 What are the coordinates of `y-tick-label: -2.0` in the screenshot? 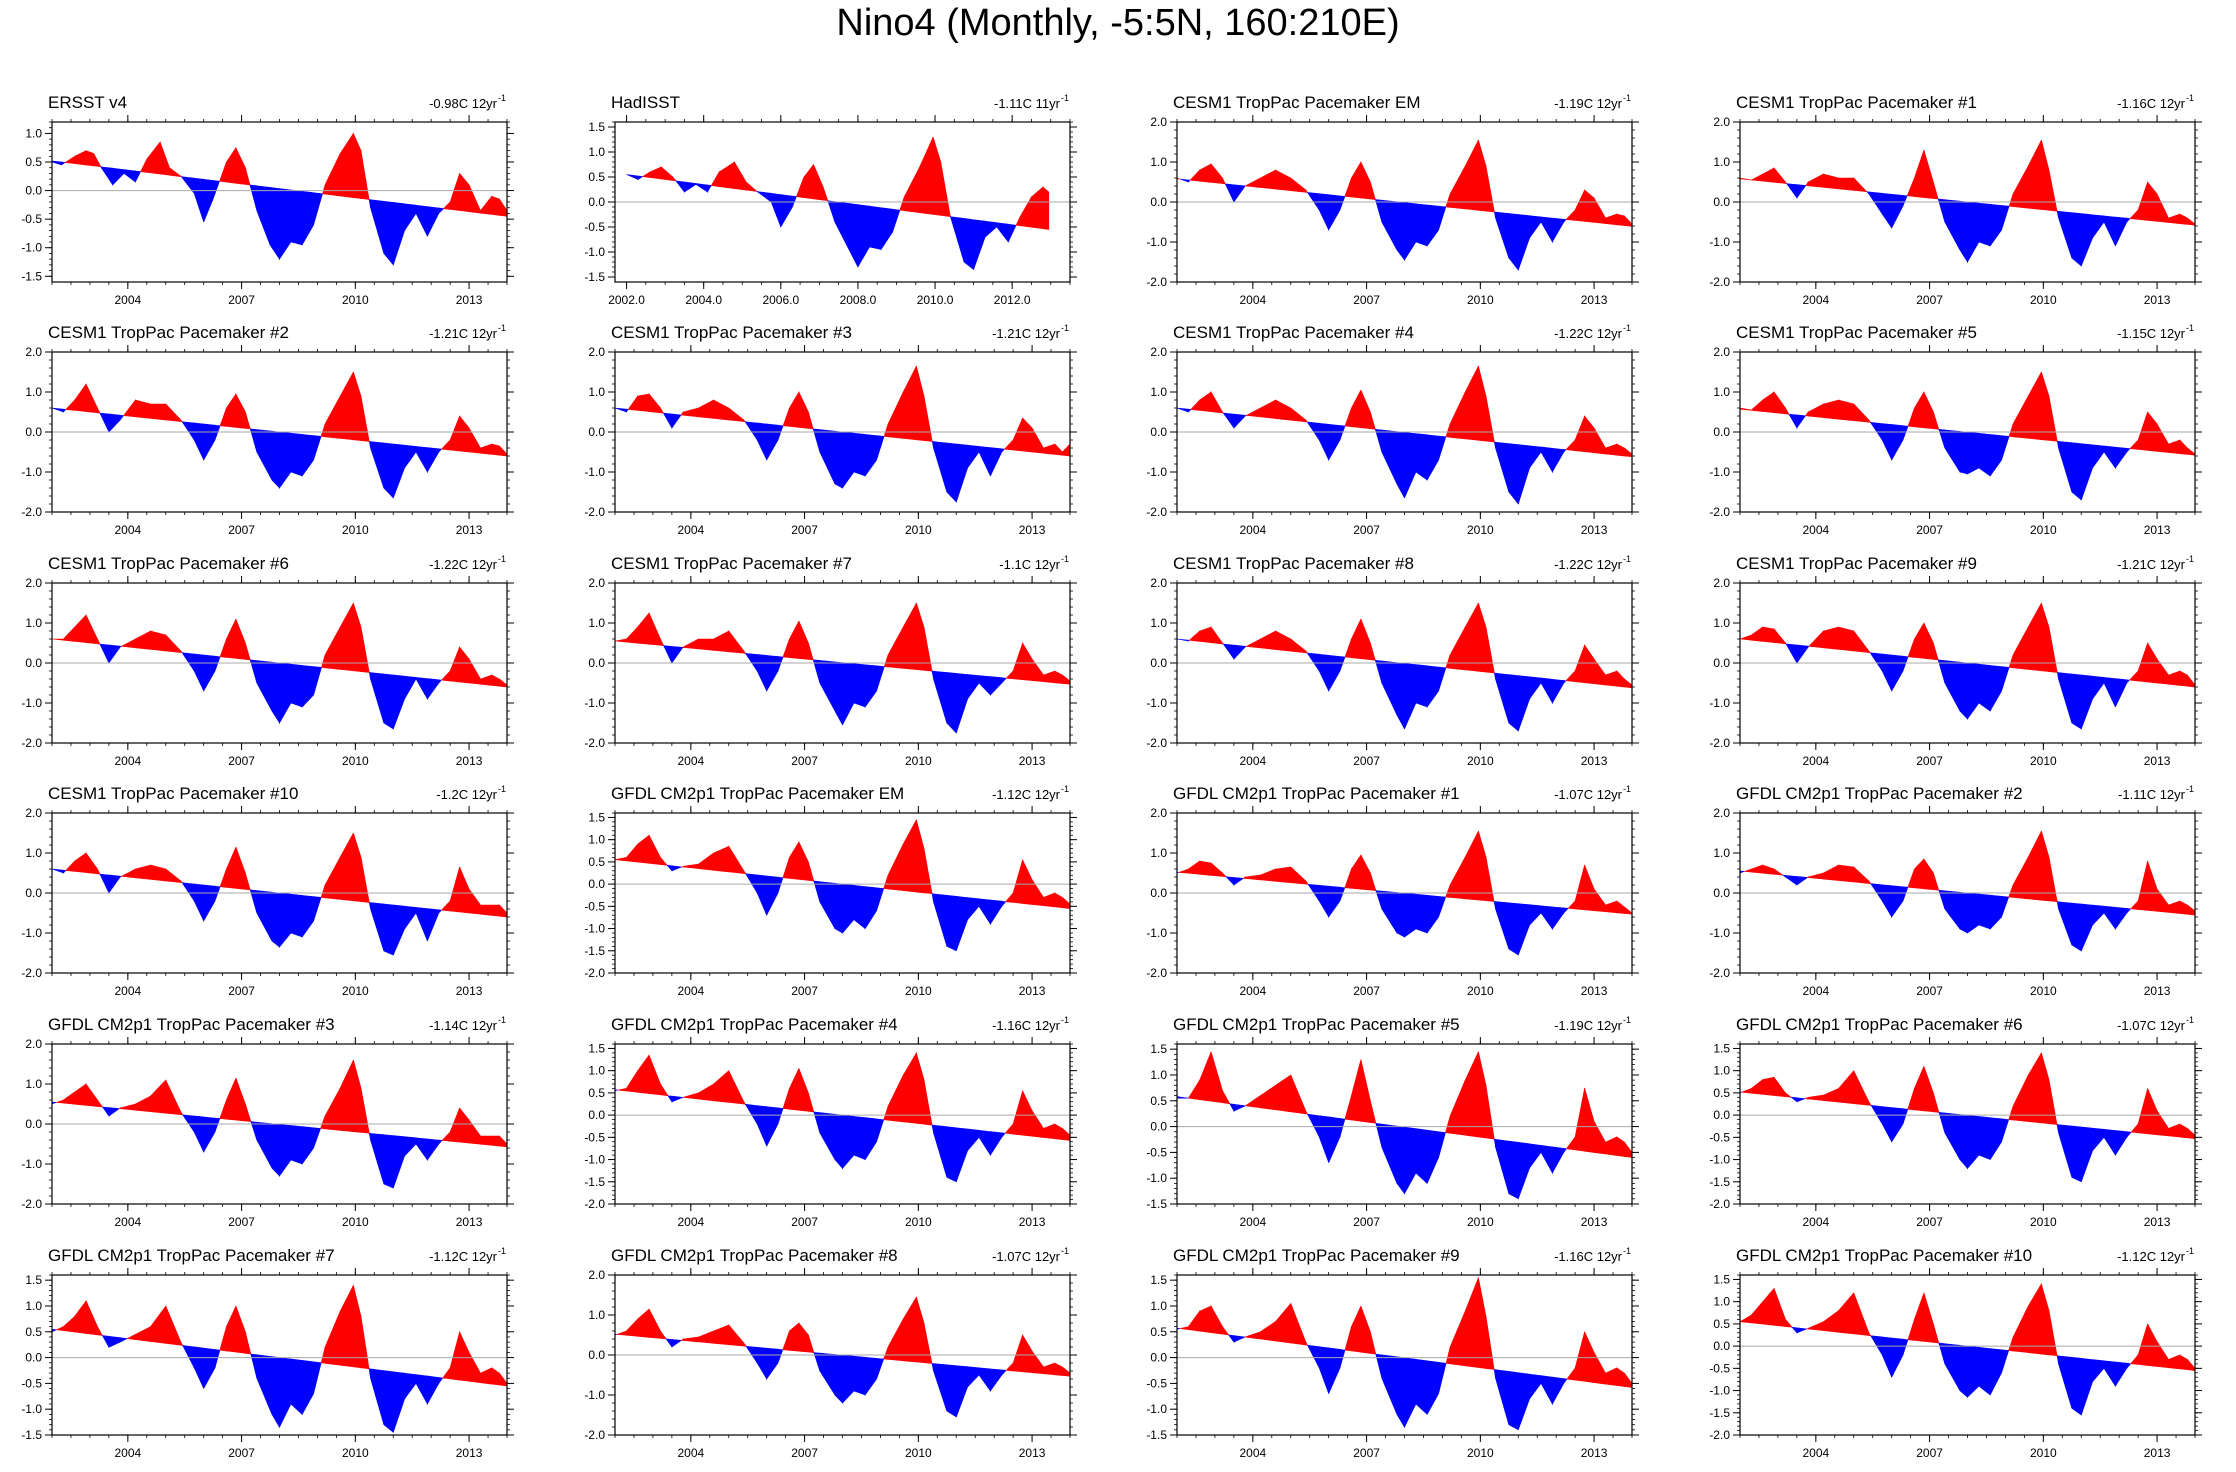 It's located at (1719, 1435).